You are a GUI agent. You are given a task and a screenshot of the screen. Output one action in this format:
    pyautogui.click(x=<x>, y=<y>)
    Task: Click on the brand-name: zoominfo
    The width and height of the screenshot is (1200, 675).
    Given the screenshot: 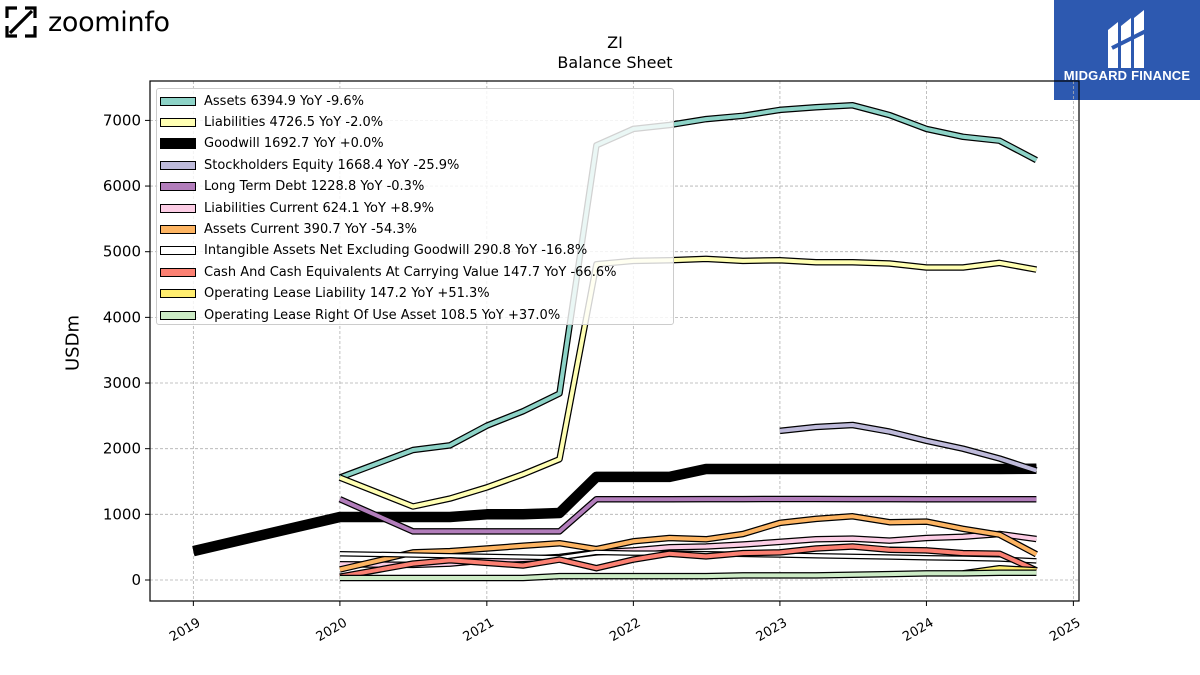 What is the action you would take?
    pyautogui.click(x=109, y=22)
    